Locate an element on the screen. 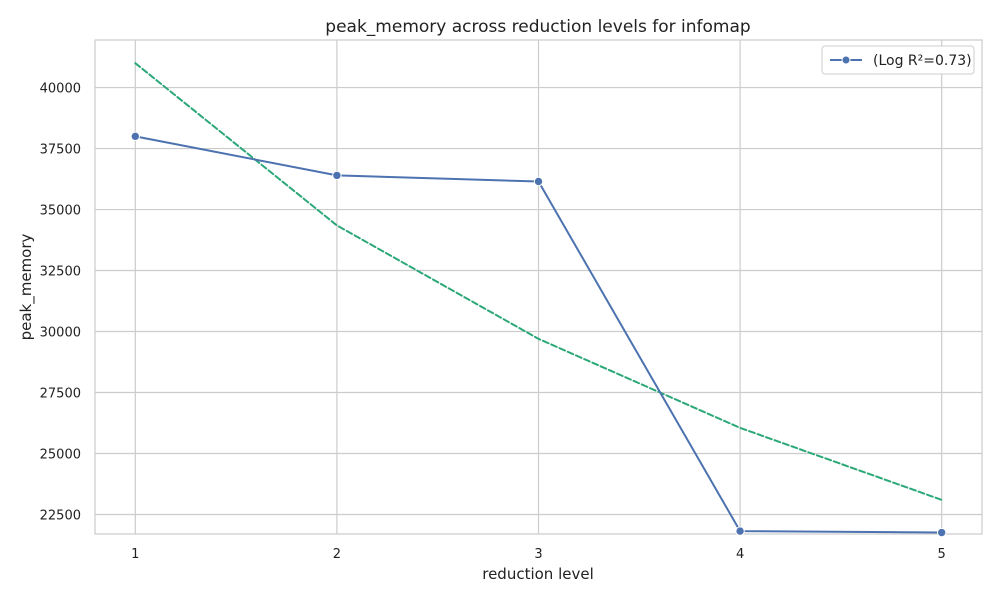 This screenshot has width=1000, height=604. y-tick-label: 25000 is located at coordinates (60, 454).